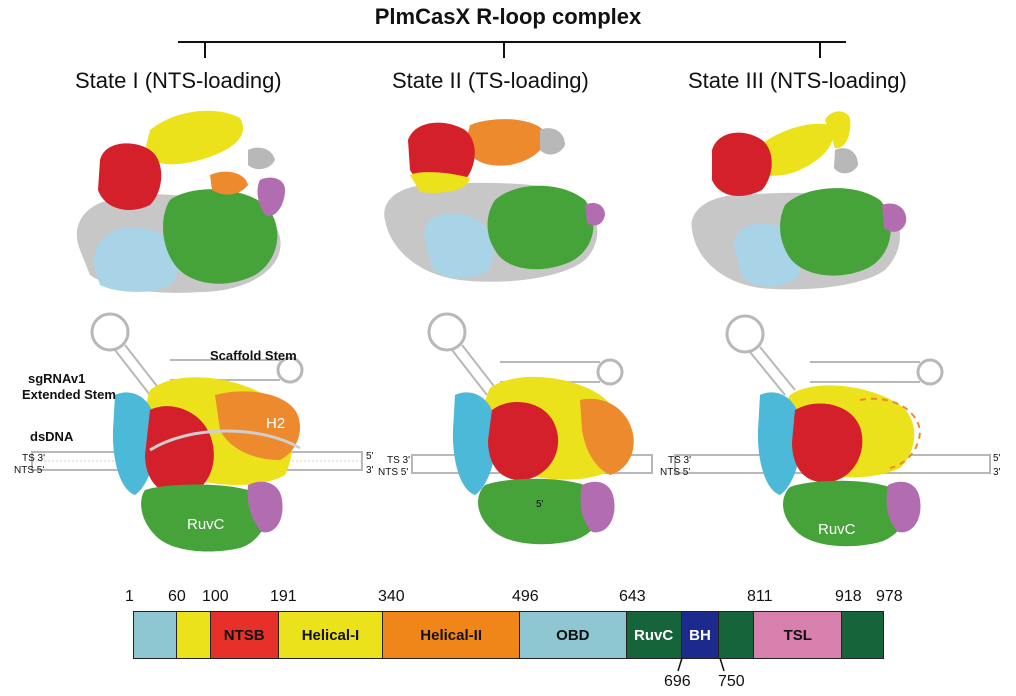 The height and width of the screenshot is (696, 1016). Describe the element at coordinates (837, 529) in the screenshot. I see `schematic-3-ruvc: RuvC` at that location.